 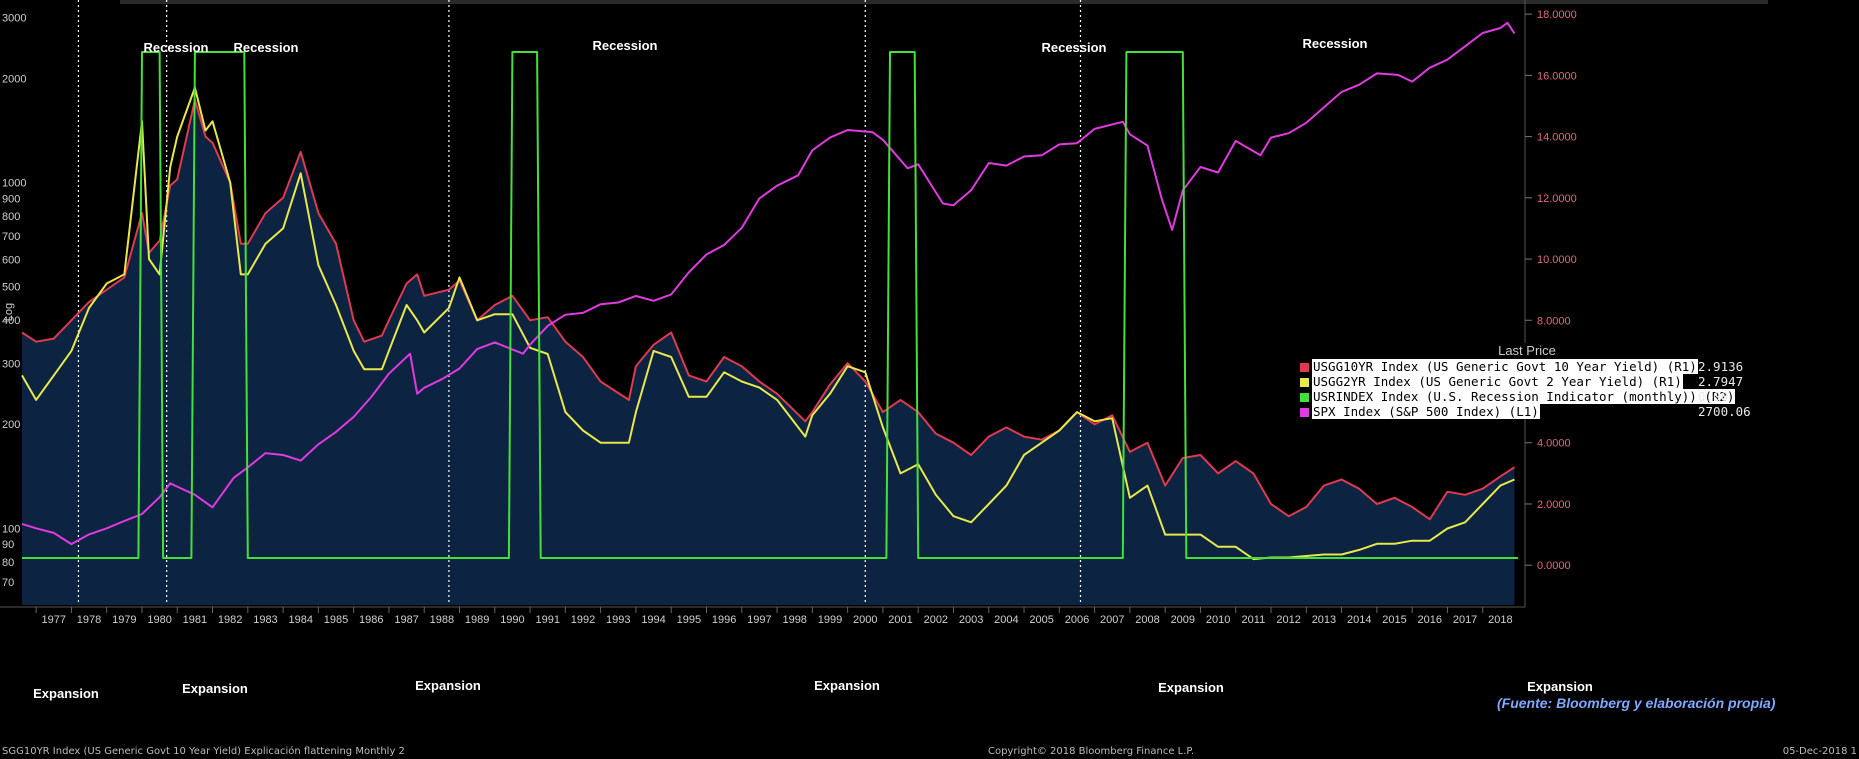 I want to click on legend-item-spx: SPX Index (S&P 500 Index) (L1) 2700.06, so click(x=1527, y=411).